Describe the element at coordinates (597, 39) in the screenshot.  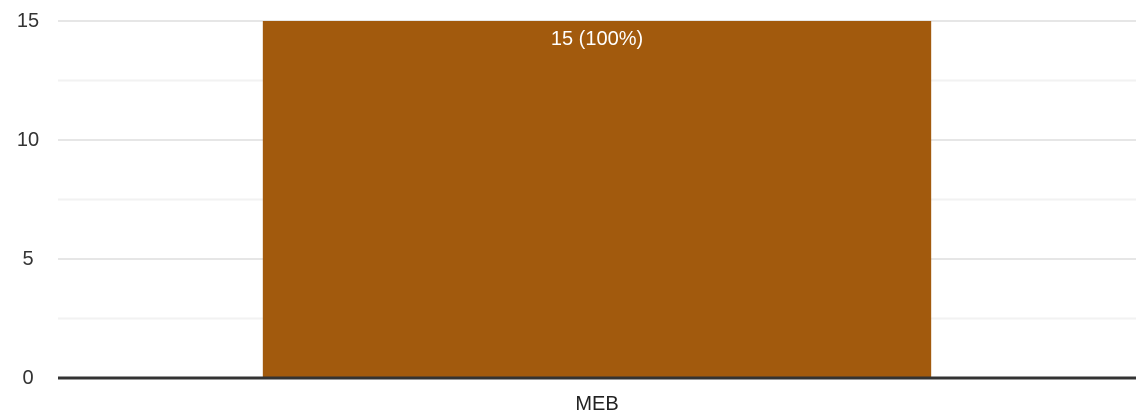
I see `bar-data-label: 15 (100%)` at that location.